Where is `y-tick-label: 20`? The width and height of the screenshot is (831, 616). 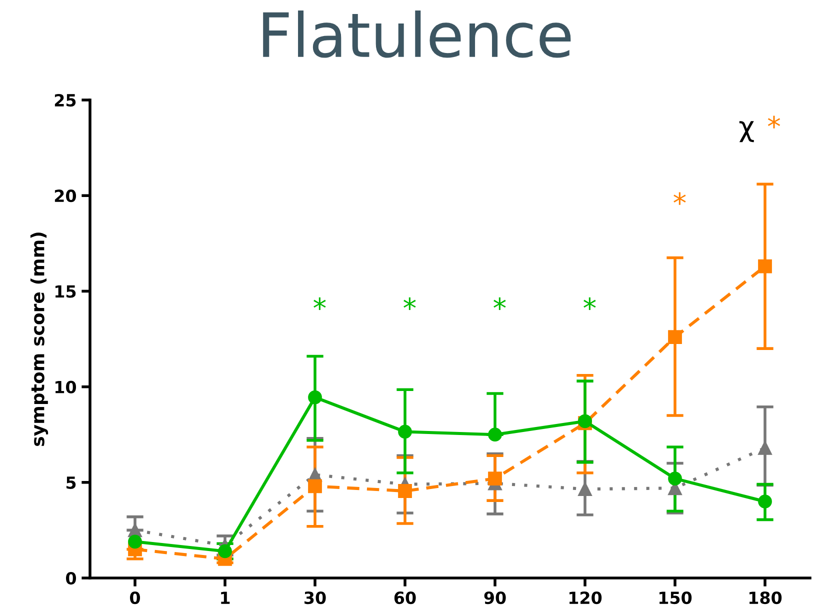 y-tick-label: 20 is located at coordinates (65, 196).